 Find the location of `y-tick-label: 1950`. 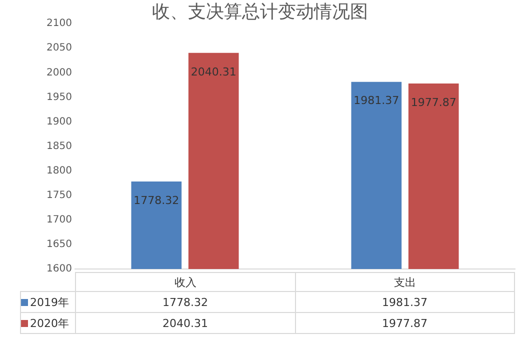

y-tick-label: 1950 is located at coordinates (59, 97).